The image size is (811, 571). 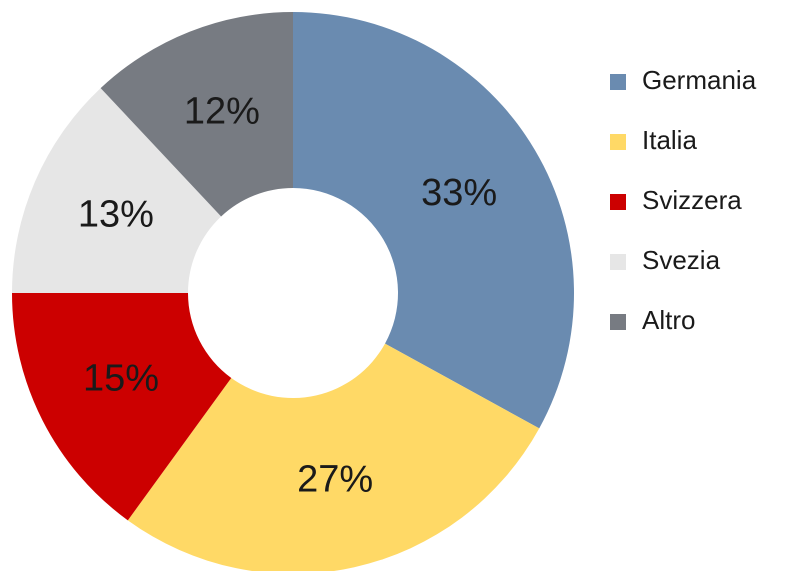 What do you see at coordinates (222, 112) in the screenshot?
I see `data-label: 12%` at bounding box center [222, 112].